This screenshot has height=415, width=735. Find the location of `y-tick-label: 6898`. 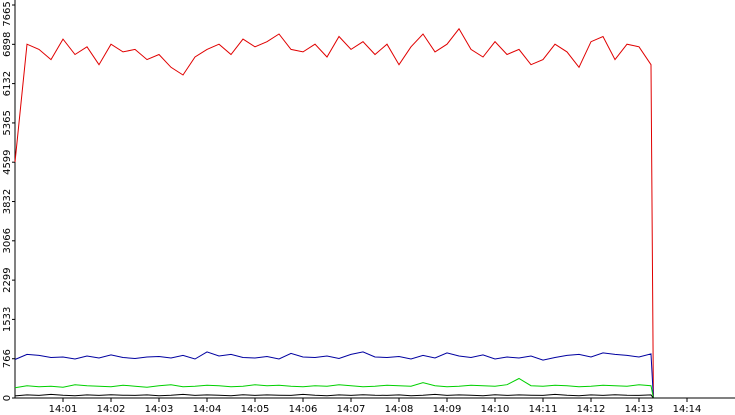

y-tick-label: 6898 is located at coordinates (7, 44).